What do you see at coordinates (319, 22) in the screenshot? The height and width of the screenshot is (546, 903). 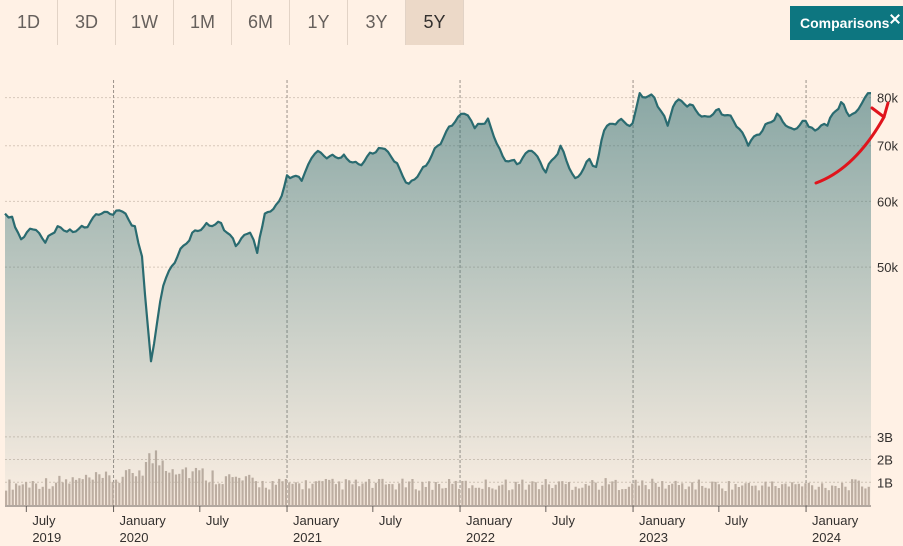 I see `range-button-1y: 1Y` at bounding box center [319, 22].